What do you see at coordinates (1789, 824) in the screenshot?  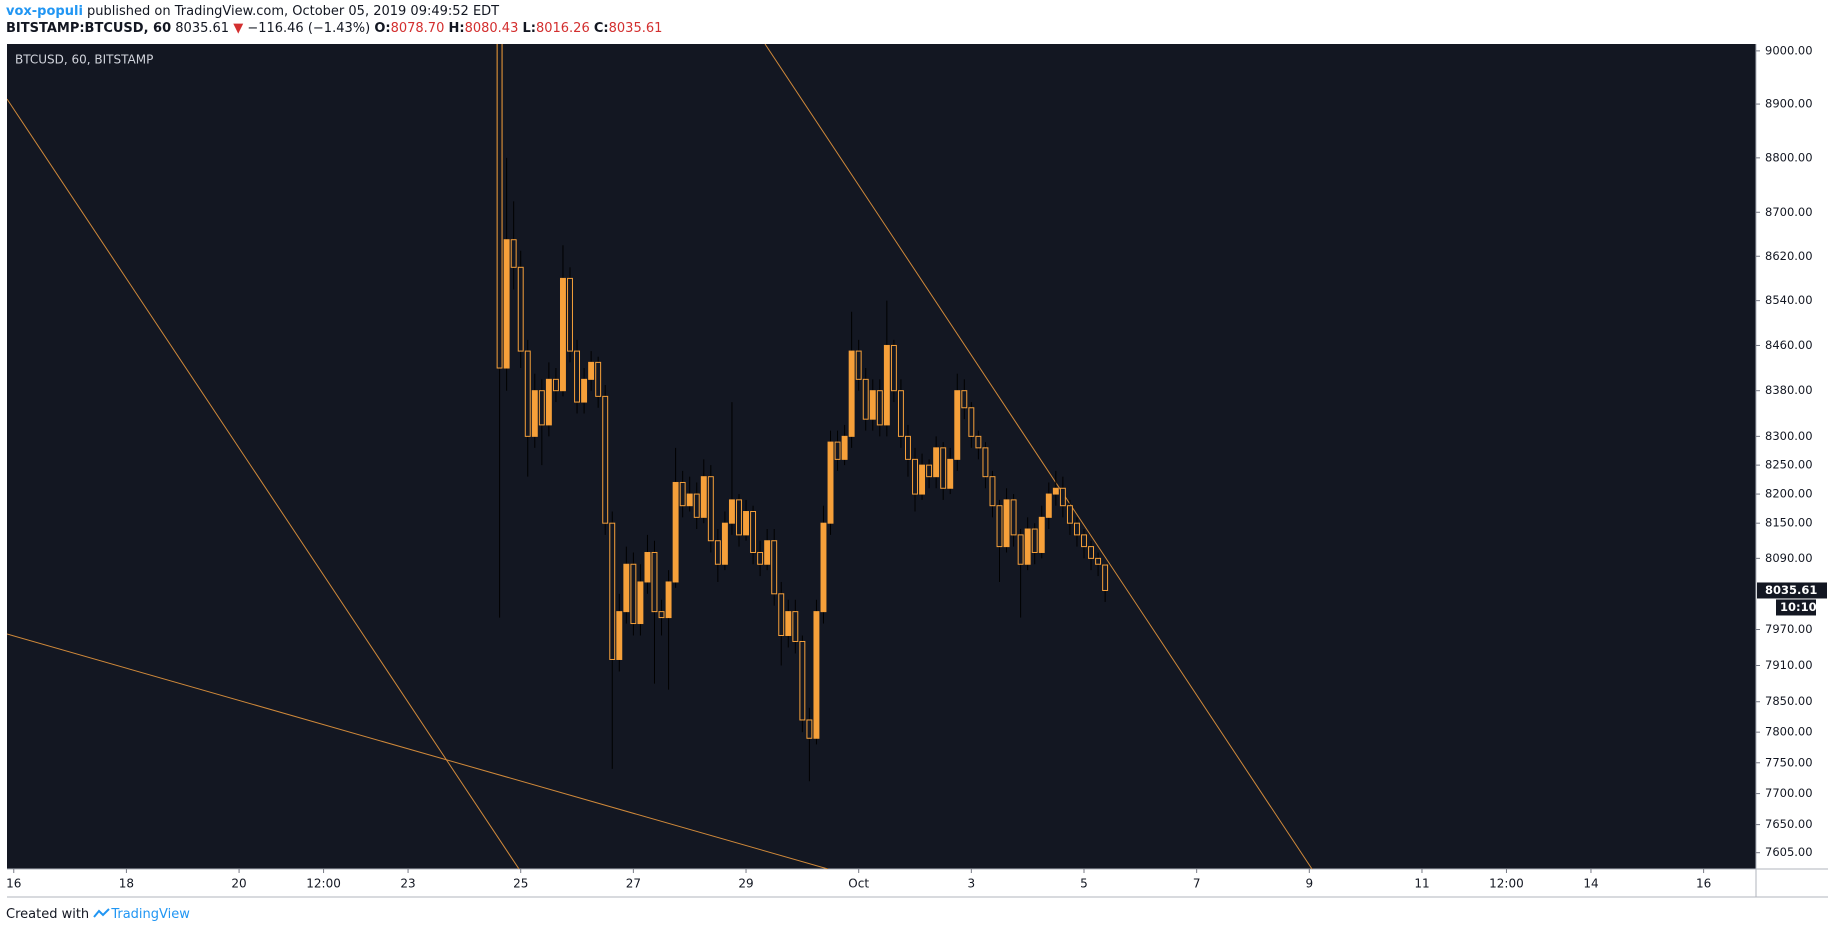 I see `y-tick-label: 7650.00` at bounding box center [1789, 824].